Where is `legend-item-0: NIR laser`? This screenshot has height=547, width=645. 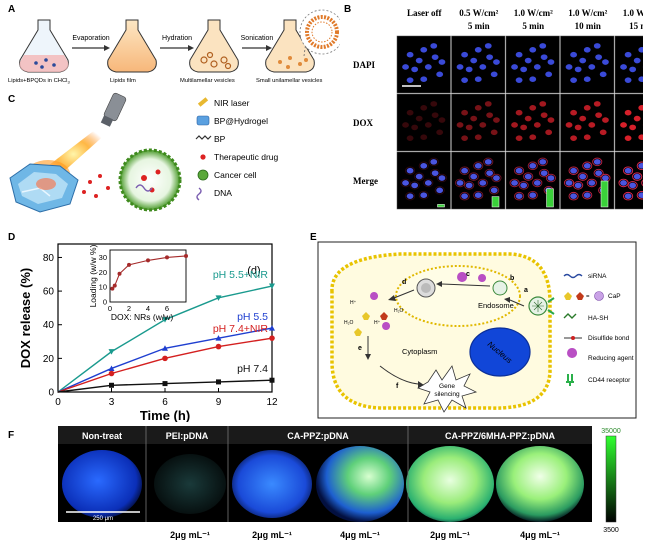
legend-item-0: NIR laser is located at coordinates (232, 103).